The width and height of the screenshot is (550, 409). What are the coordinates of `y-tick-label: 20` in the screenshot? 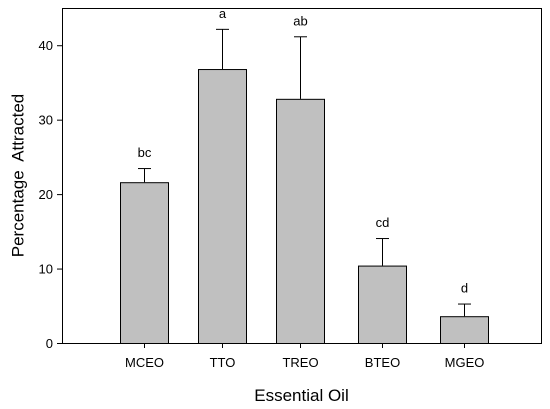 It's located at (46, 194).